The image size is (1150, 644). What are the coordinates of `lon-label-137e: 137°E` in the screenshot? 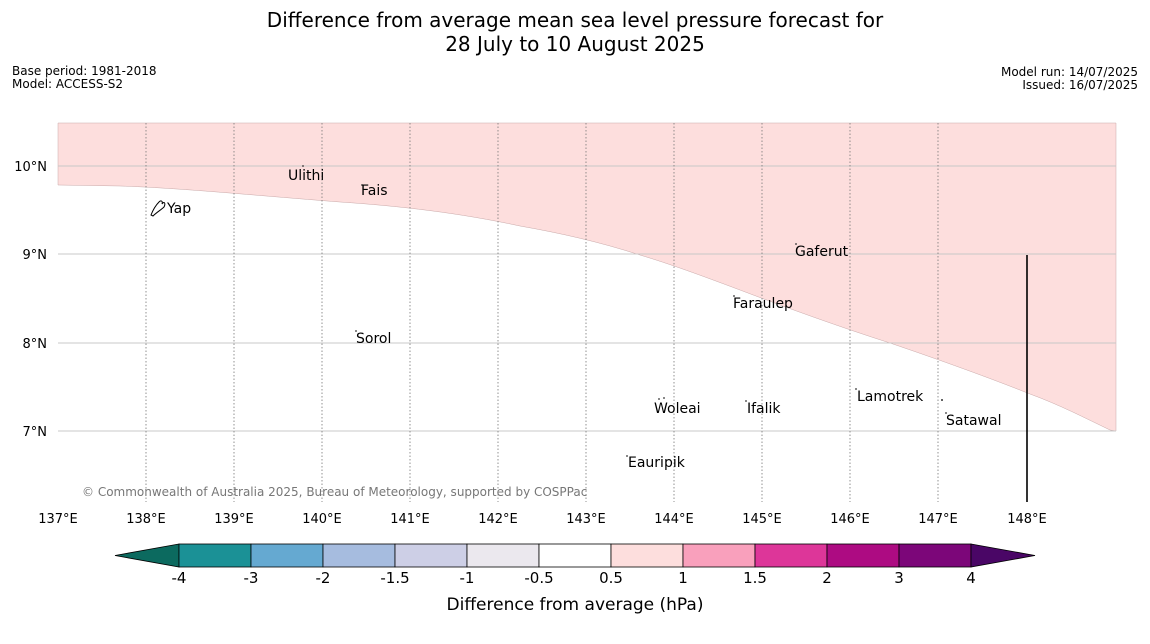 It's located at (58, 519).